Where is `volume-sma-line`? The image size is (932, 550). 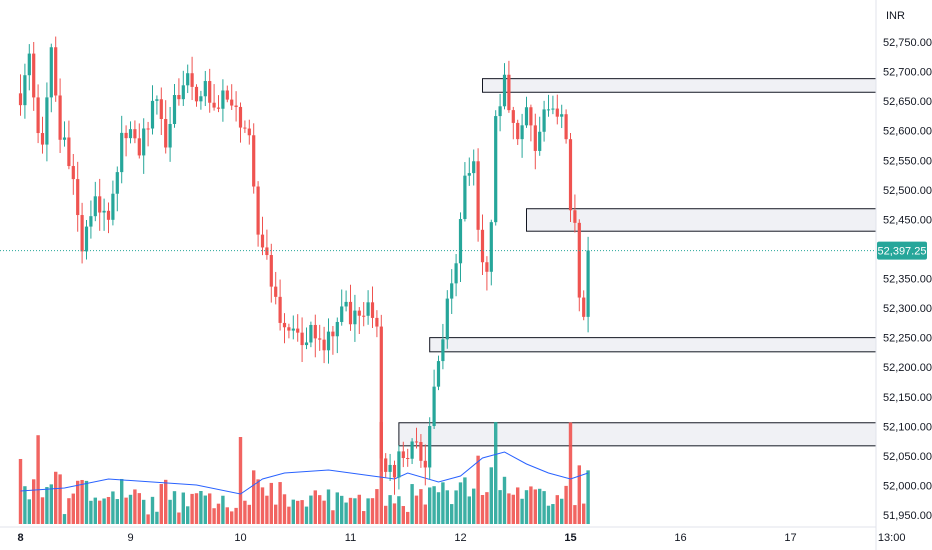 volume-sma-line is located at coordinates (304, 473).